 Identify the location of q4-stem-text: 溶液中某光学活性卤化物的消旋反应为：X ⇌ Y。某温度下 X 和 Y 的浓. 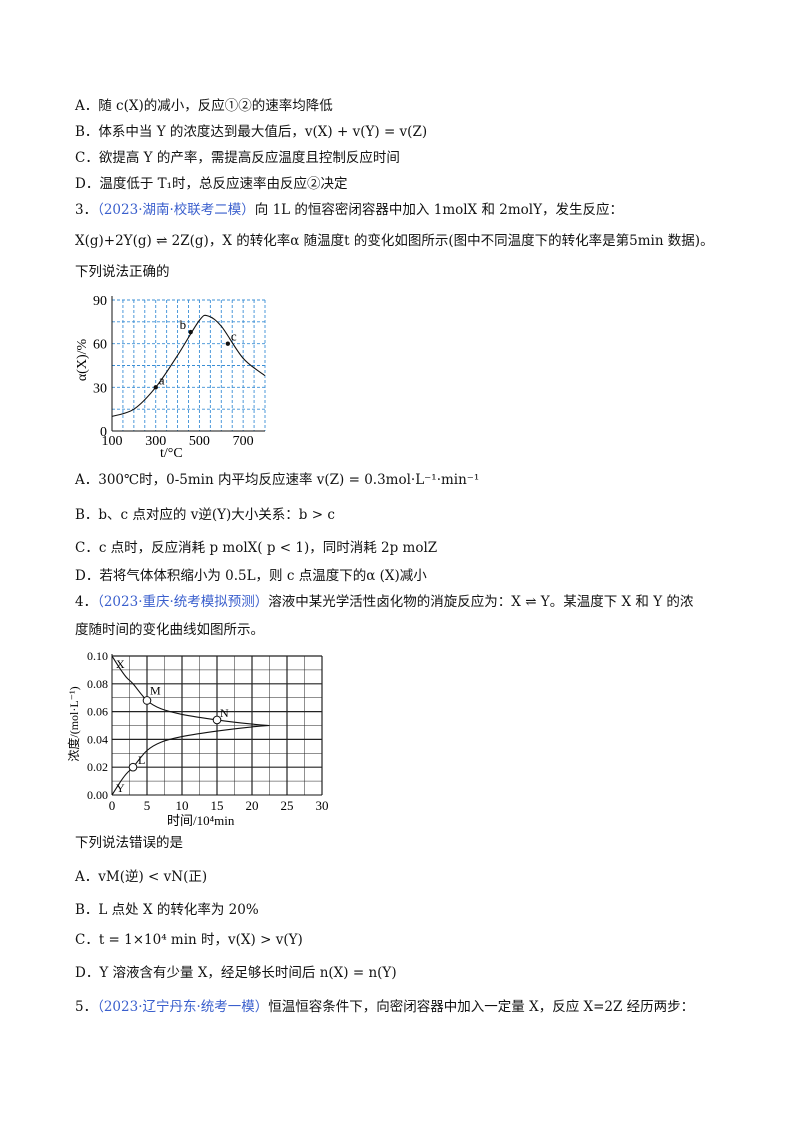
(481, 602).